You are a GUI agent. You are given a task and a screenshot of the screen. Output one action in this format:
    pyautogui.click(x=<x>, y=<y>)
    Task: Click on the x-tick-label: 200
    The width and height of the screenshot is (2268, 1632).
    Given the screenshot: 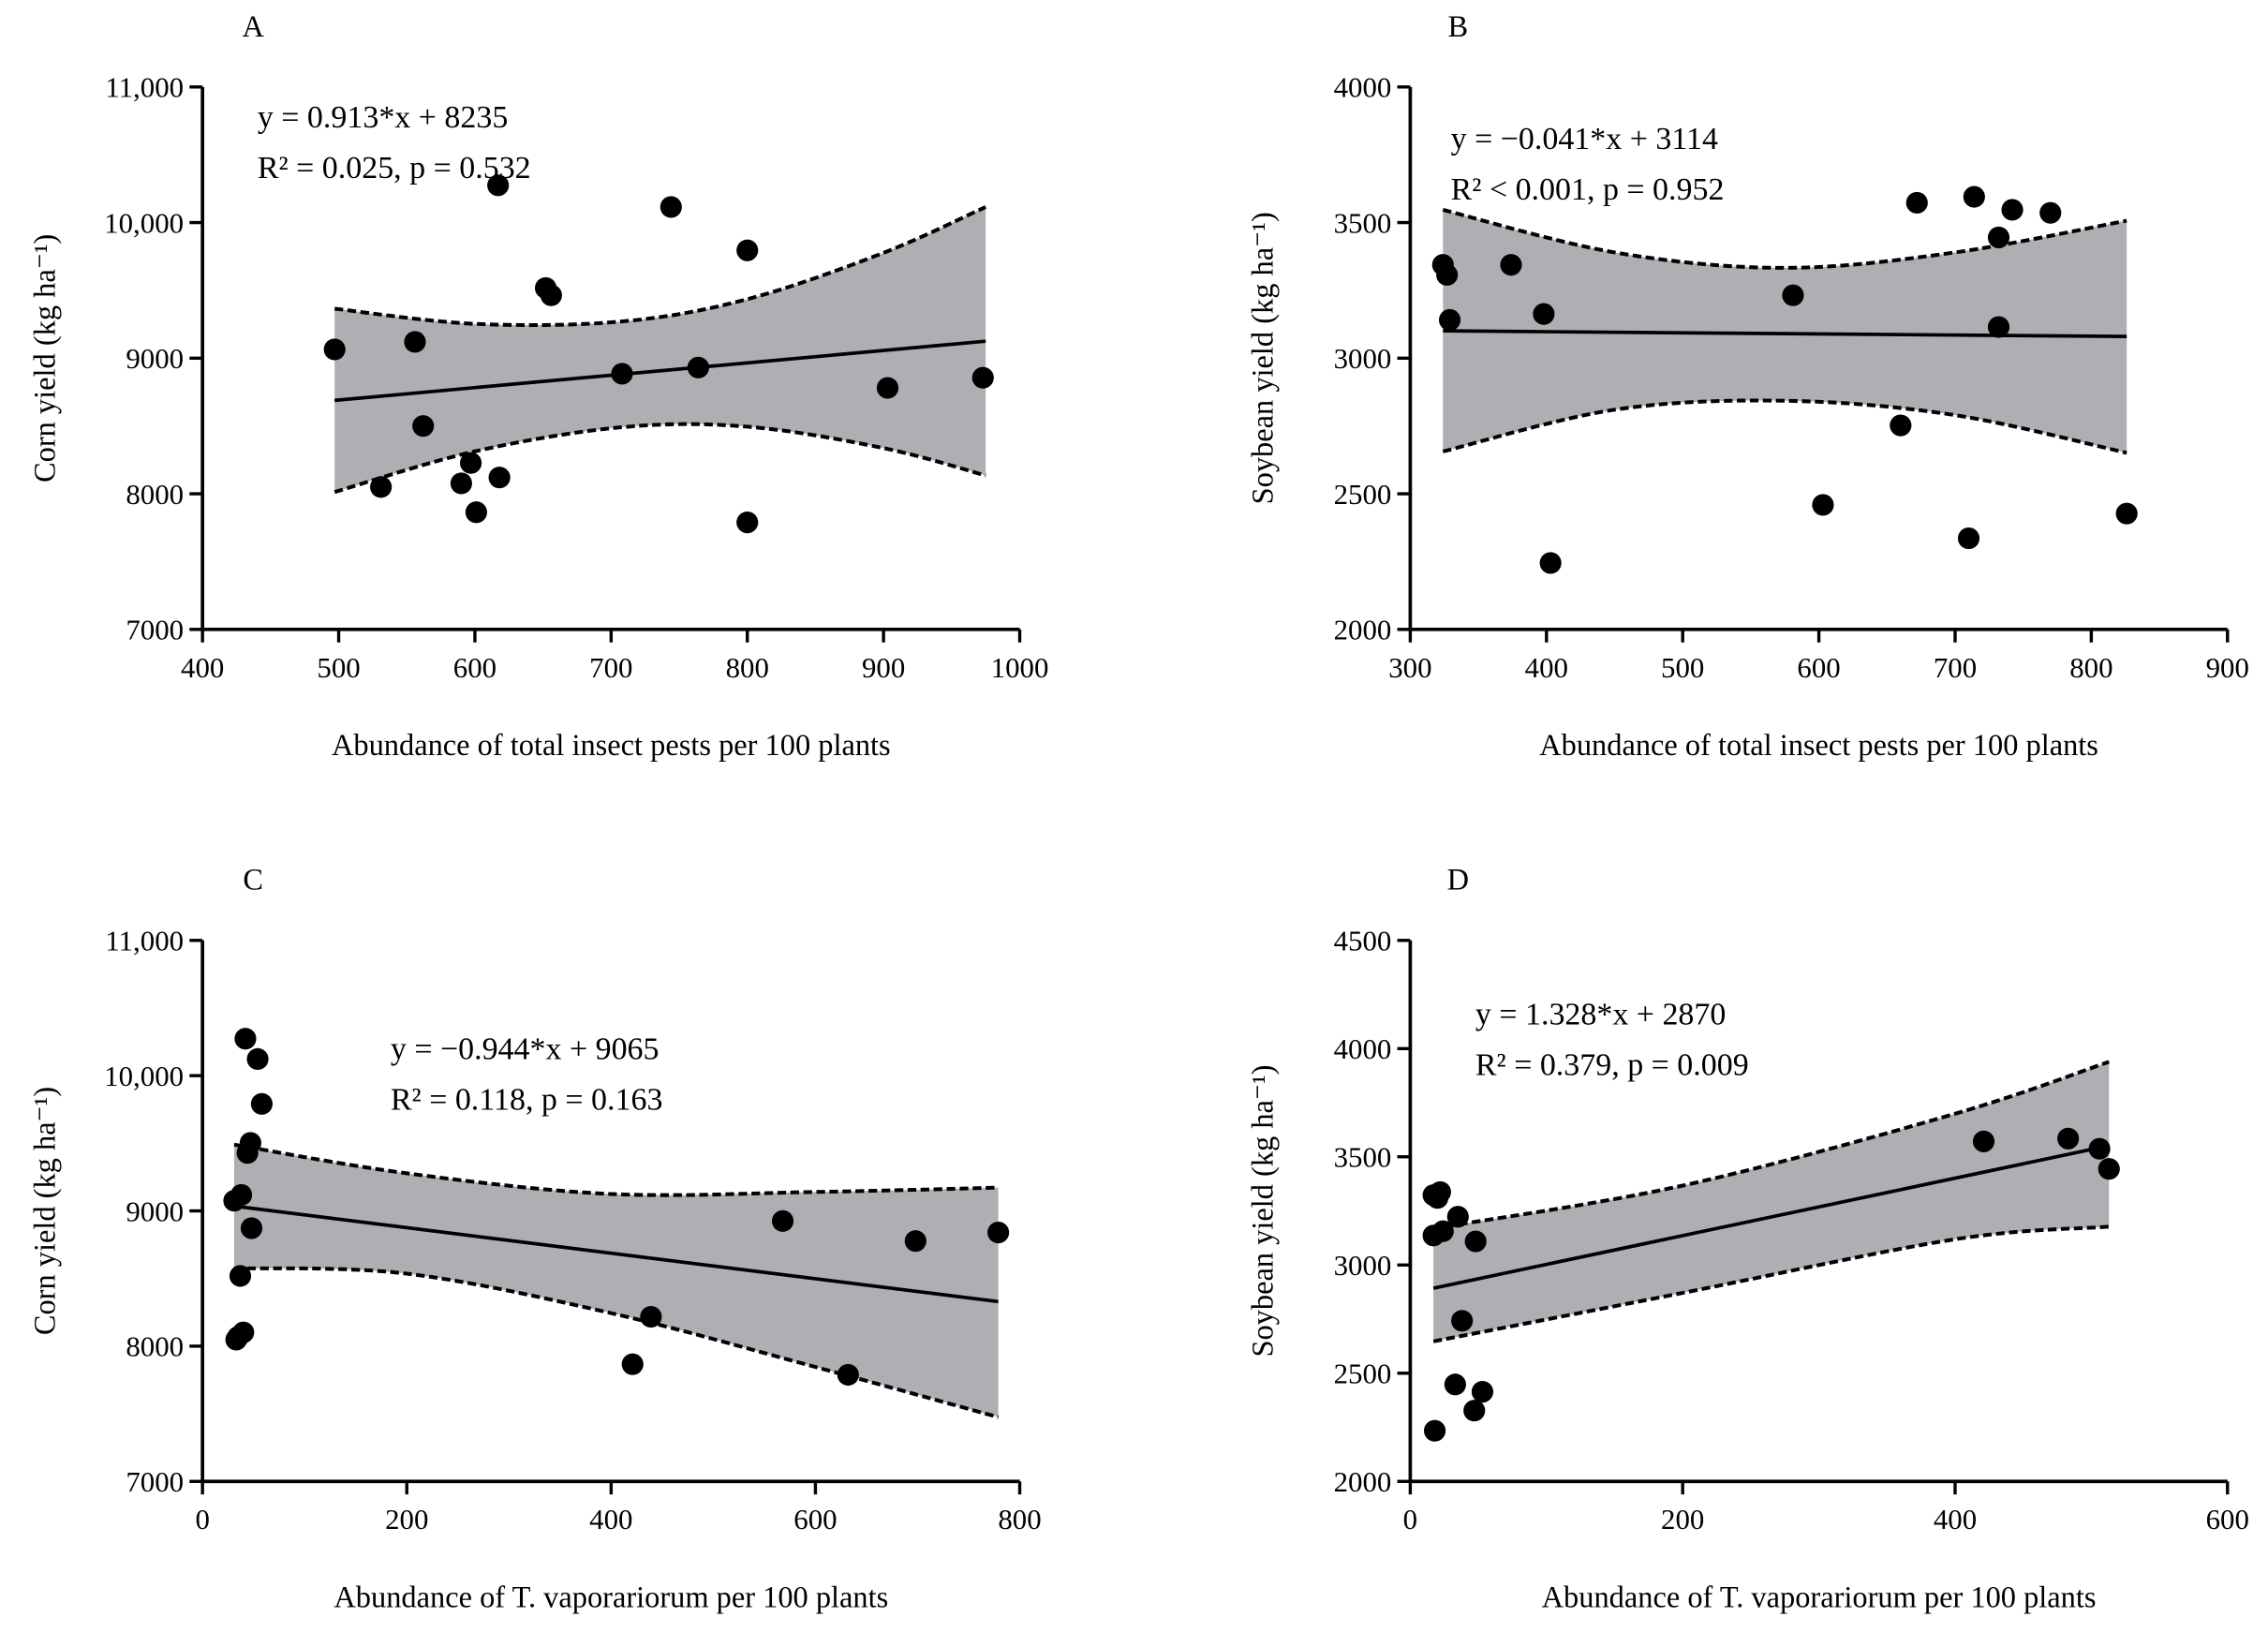 What is the action you would take?
    pyautogui.click(x=406, y=1519)
    